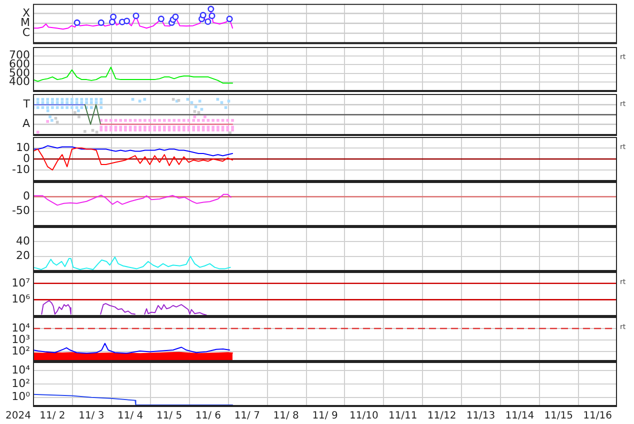  Describe the element at coordinates (325, 416) in the screenshot. I see `x-tick-label: 11/ 9` at that location.